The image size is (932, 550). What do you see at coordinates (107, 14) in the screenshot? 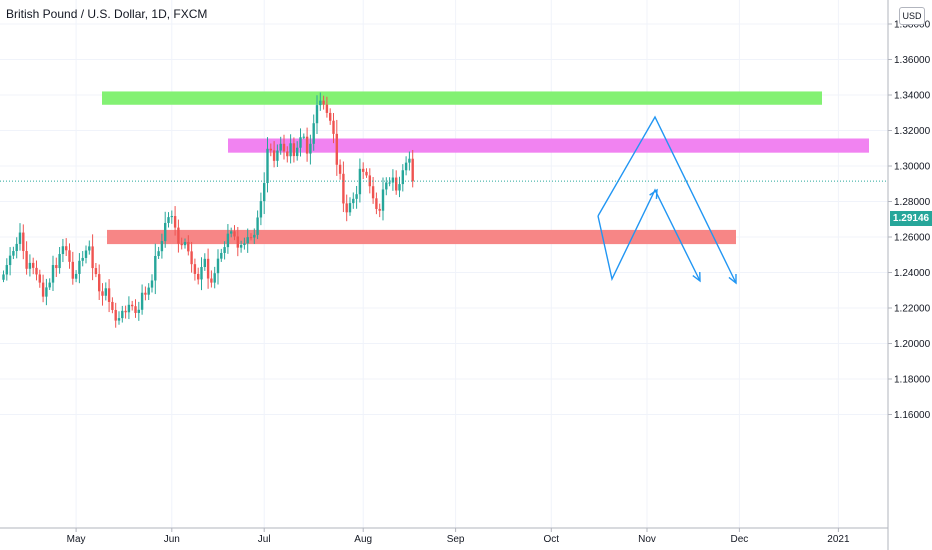
I see `chart-title: British Pound / U.S. Dollar, 1D, FXCM` at bounding box center [107, 14].